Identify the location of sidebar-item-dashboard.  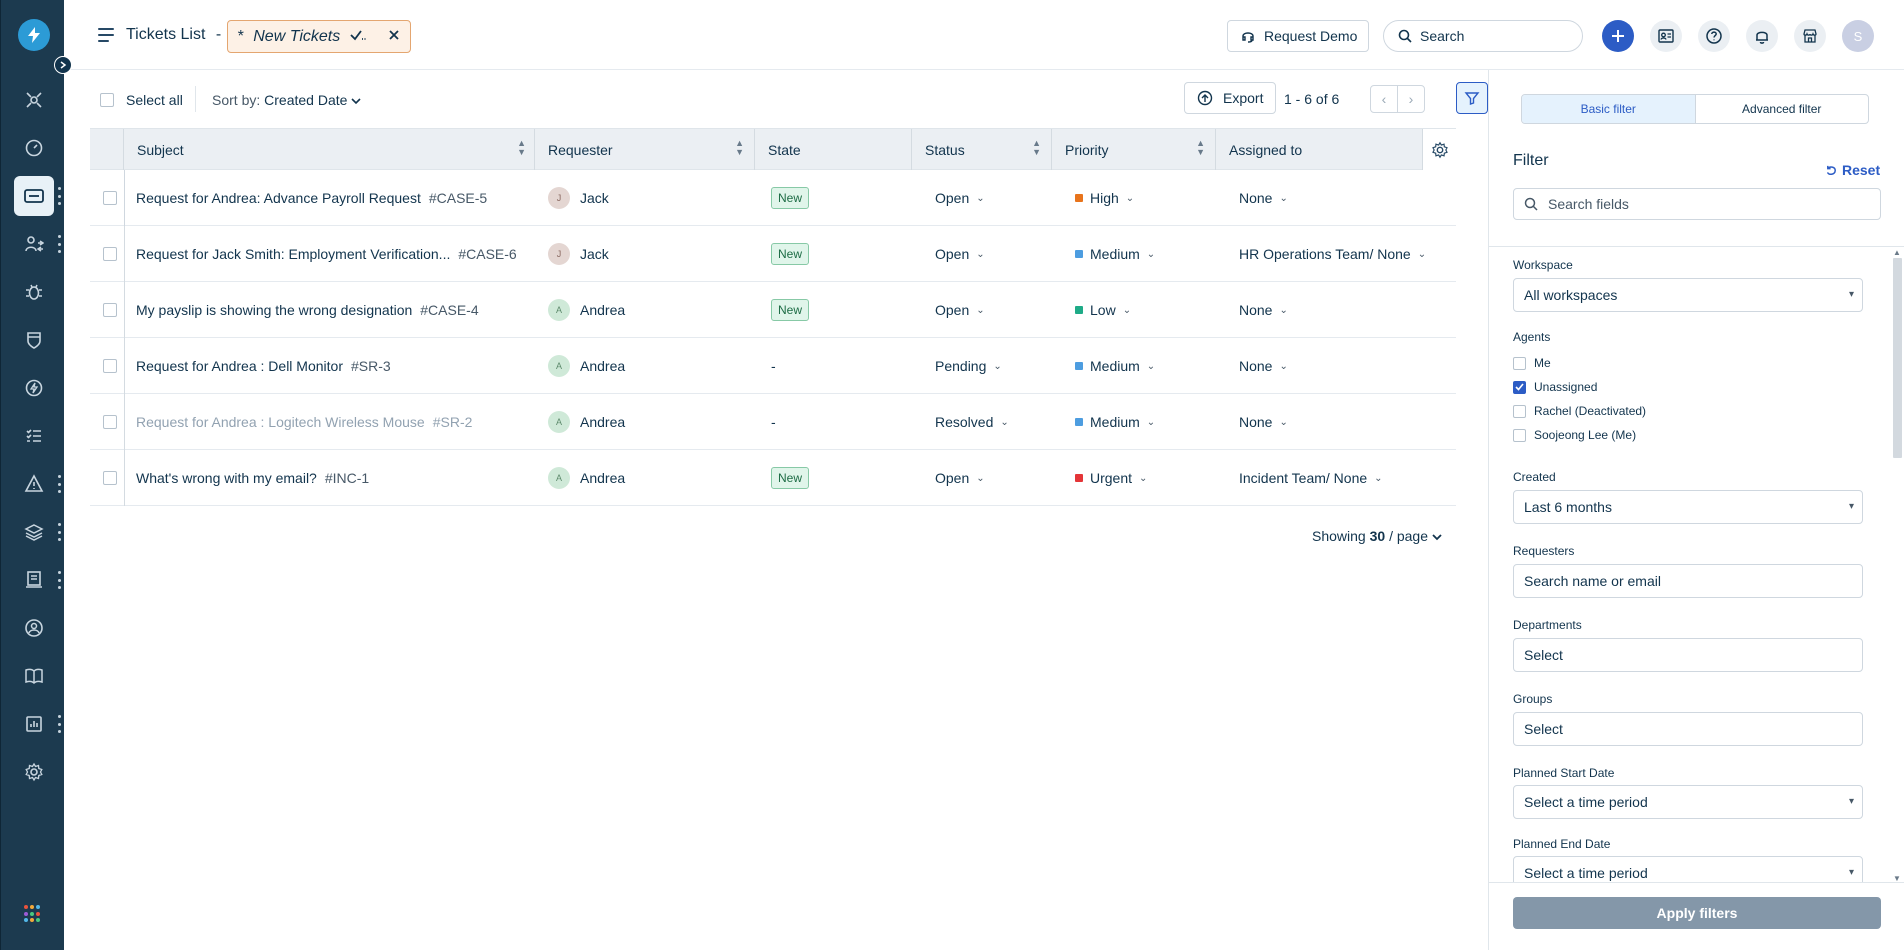
(34, 100).